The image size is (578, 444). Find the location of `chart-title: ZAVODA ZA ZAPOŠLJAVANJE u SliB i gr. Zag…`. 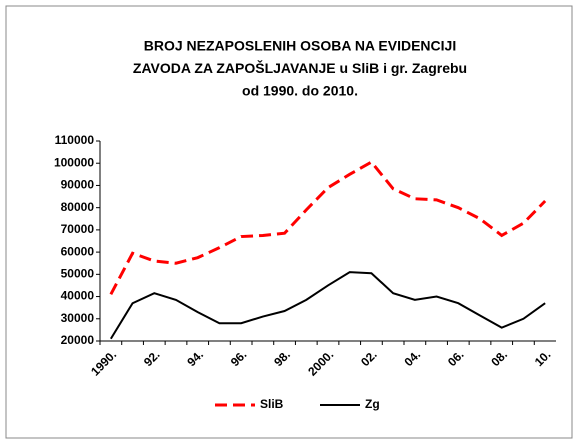

chart-title: ZAVODA ZA ZAPOŠLJAVANJE u SliB i gr. Zag… is located at coordinates (300, 67).